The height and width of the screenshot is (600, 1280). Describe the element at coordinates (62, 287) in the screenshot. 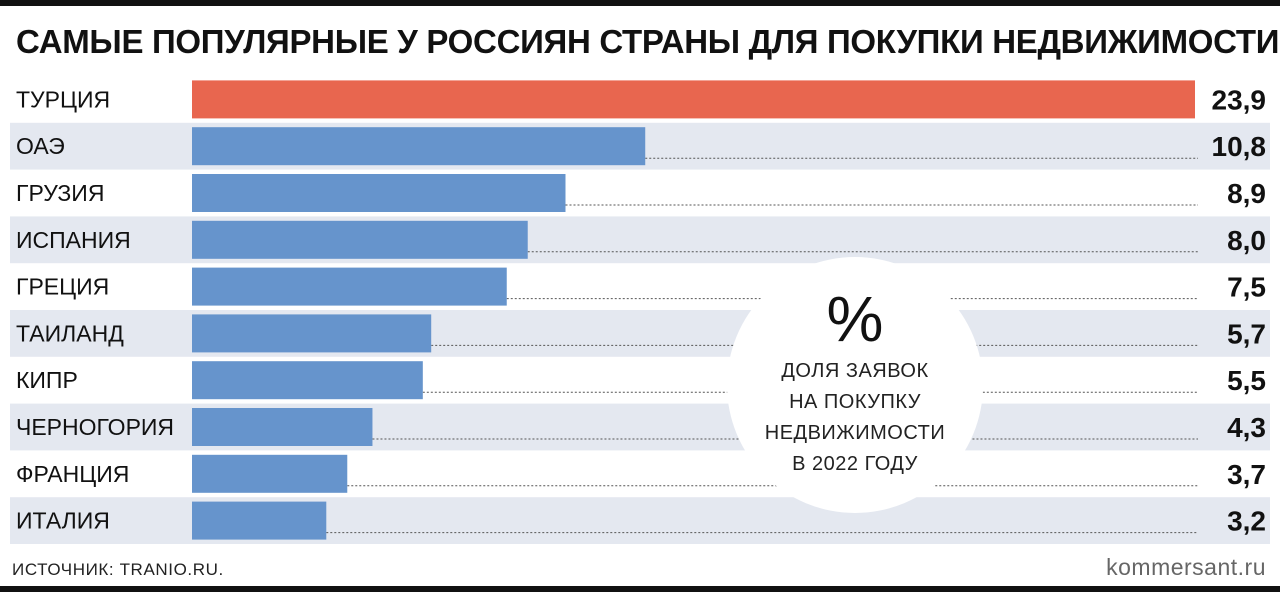

I see `category-label: ГРЕЦИЯ` at that location.